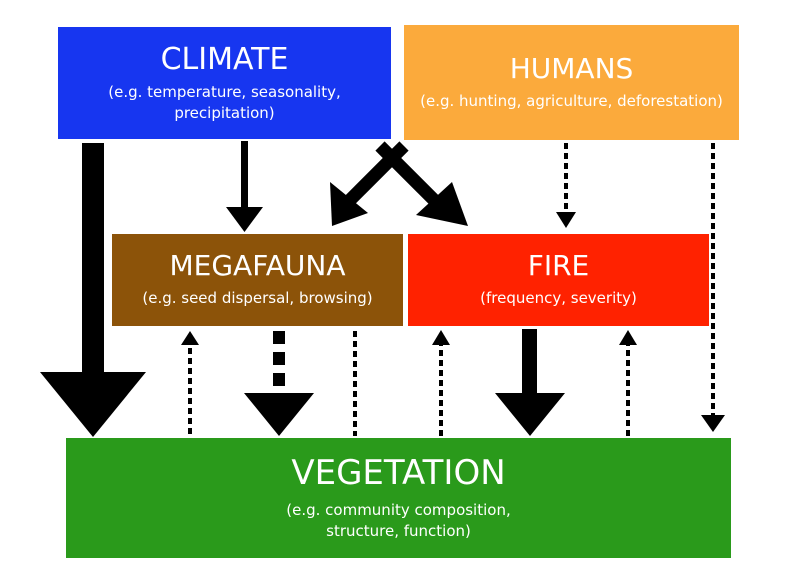 Image resolution: width=800 pixels, height=577 pixels. Describe the element at coordinates (398, 510) in the screenshot. I see `vegetation-subtitle-line1: (e.g. community composition,` at that location.